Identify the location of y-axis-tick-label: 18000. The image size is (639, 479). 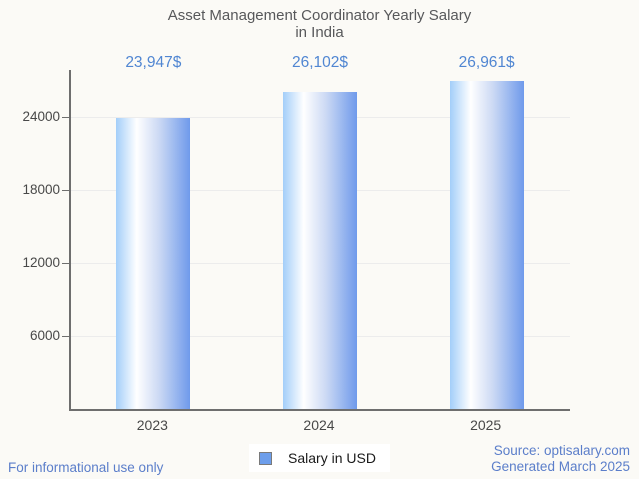
(41, 190).